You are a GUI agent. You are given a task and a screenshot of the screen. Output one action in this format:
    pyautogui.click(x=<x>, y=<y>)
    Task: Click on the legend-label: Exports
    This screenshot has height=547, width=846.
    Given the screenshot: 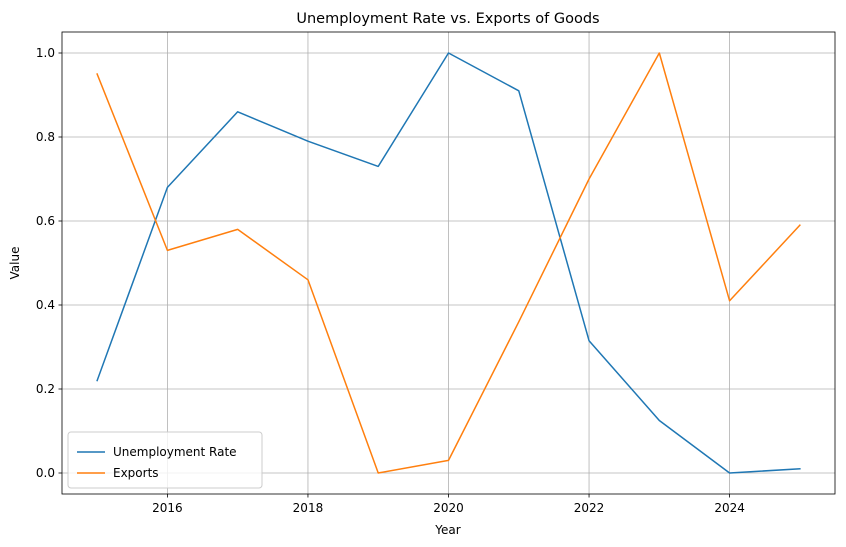 What is the action you would take?
    pyautogui.click(x=136, y=473)
    